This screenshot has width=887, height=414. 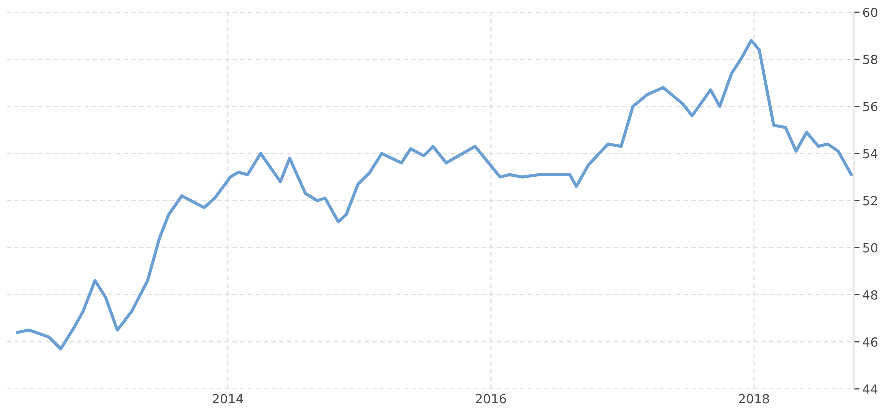 What do you see at coordinates (870, 248) in the screenshot?
I see `y-tick-label: 50` at bounding box center [870, 248].